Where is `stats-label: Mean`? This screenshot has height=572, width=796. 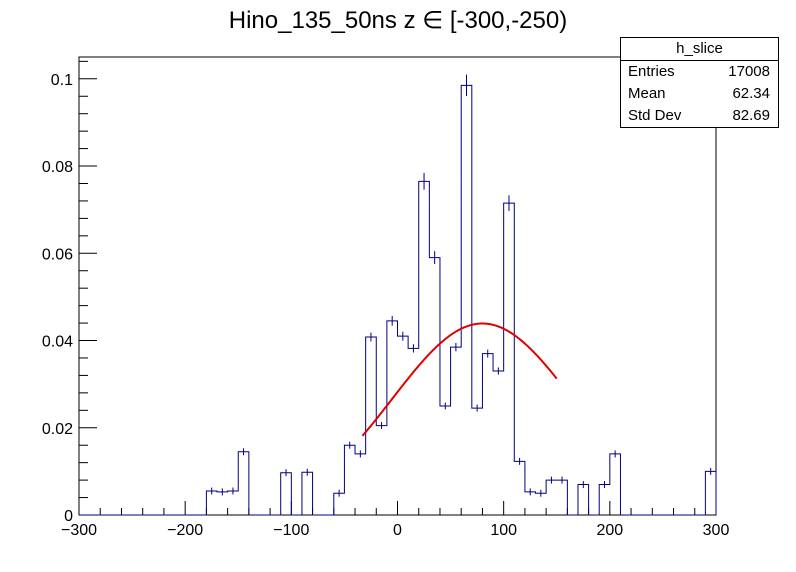
stats-label: Mean is located at coordinates (647, 93).